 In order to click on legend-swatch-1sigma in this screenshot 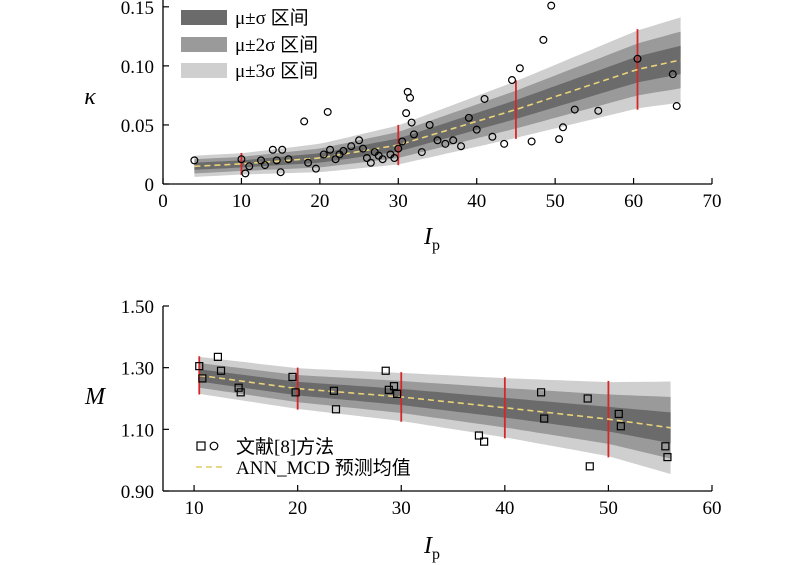, I will do `click(204, 17)`.